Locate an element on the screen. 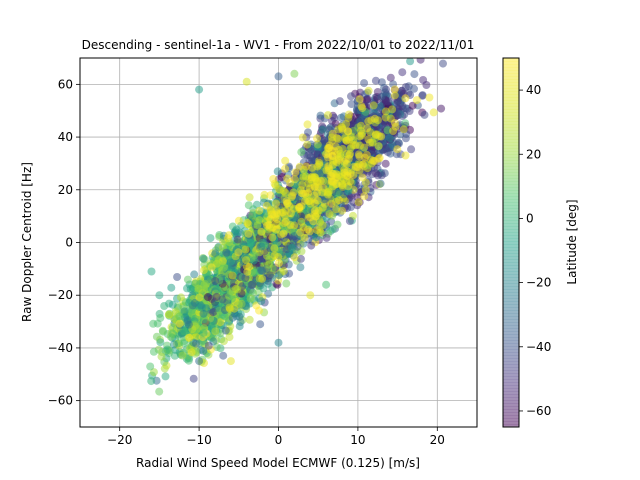 Image resolution: width=640 pixels, height=480 pixels. colorbar-tick-label: 20 is located at coordinates (533, 154).